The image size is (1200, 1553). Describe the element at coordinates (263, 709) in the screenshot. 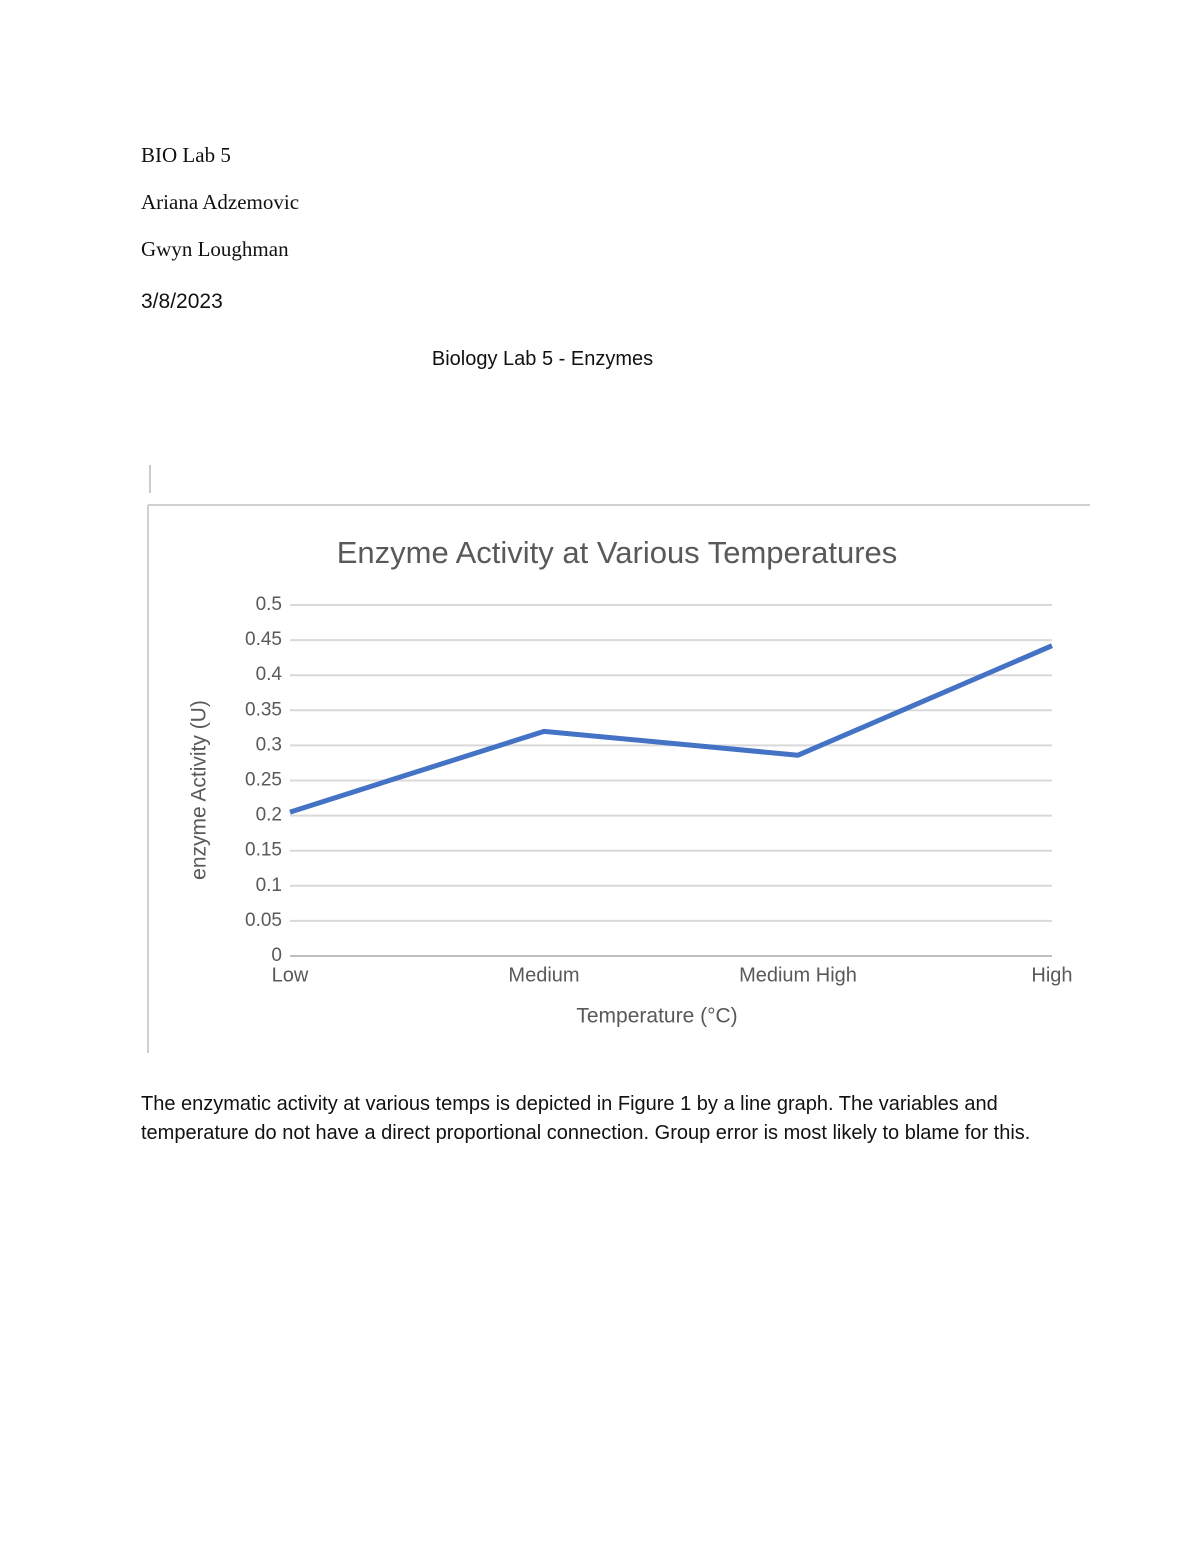

I see `y-tick-label: 0.35` at that location.